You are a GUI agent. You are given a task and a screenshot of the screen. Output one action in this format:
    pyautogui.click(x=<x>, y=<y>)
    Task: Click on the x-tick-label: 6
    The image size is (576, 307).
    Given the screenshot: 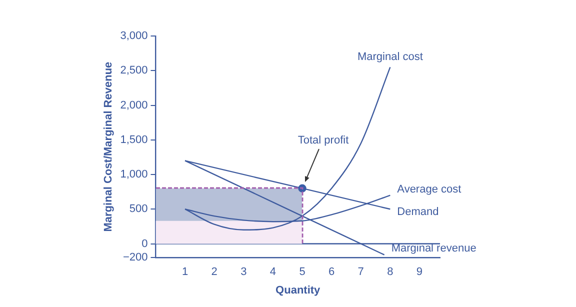 What is the action you would take?
    pyautogui.click(x=331, y=272)
    